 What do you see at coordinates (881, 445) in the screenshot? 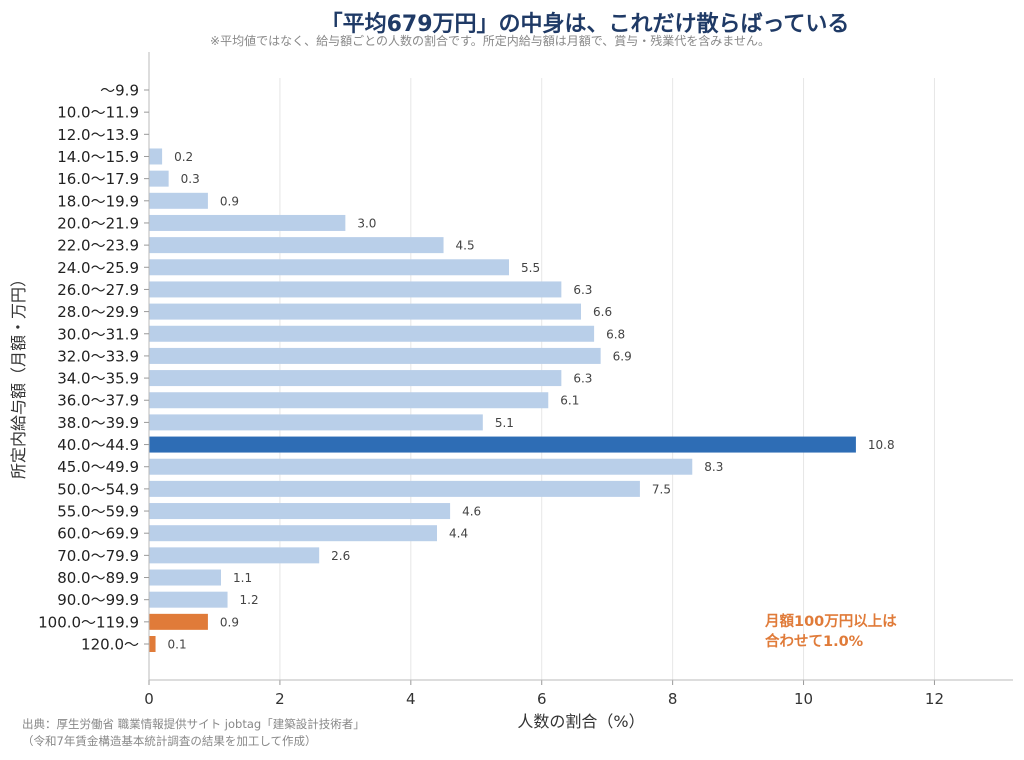
I see `value-label-16: 10.8` at bounding box center [881, 445].